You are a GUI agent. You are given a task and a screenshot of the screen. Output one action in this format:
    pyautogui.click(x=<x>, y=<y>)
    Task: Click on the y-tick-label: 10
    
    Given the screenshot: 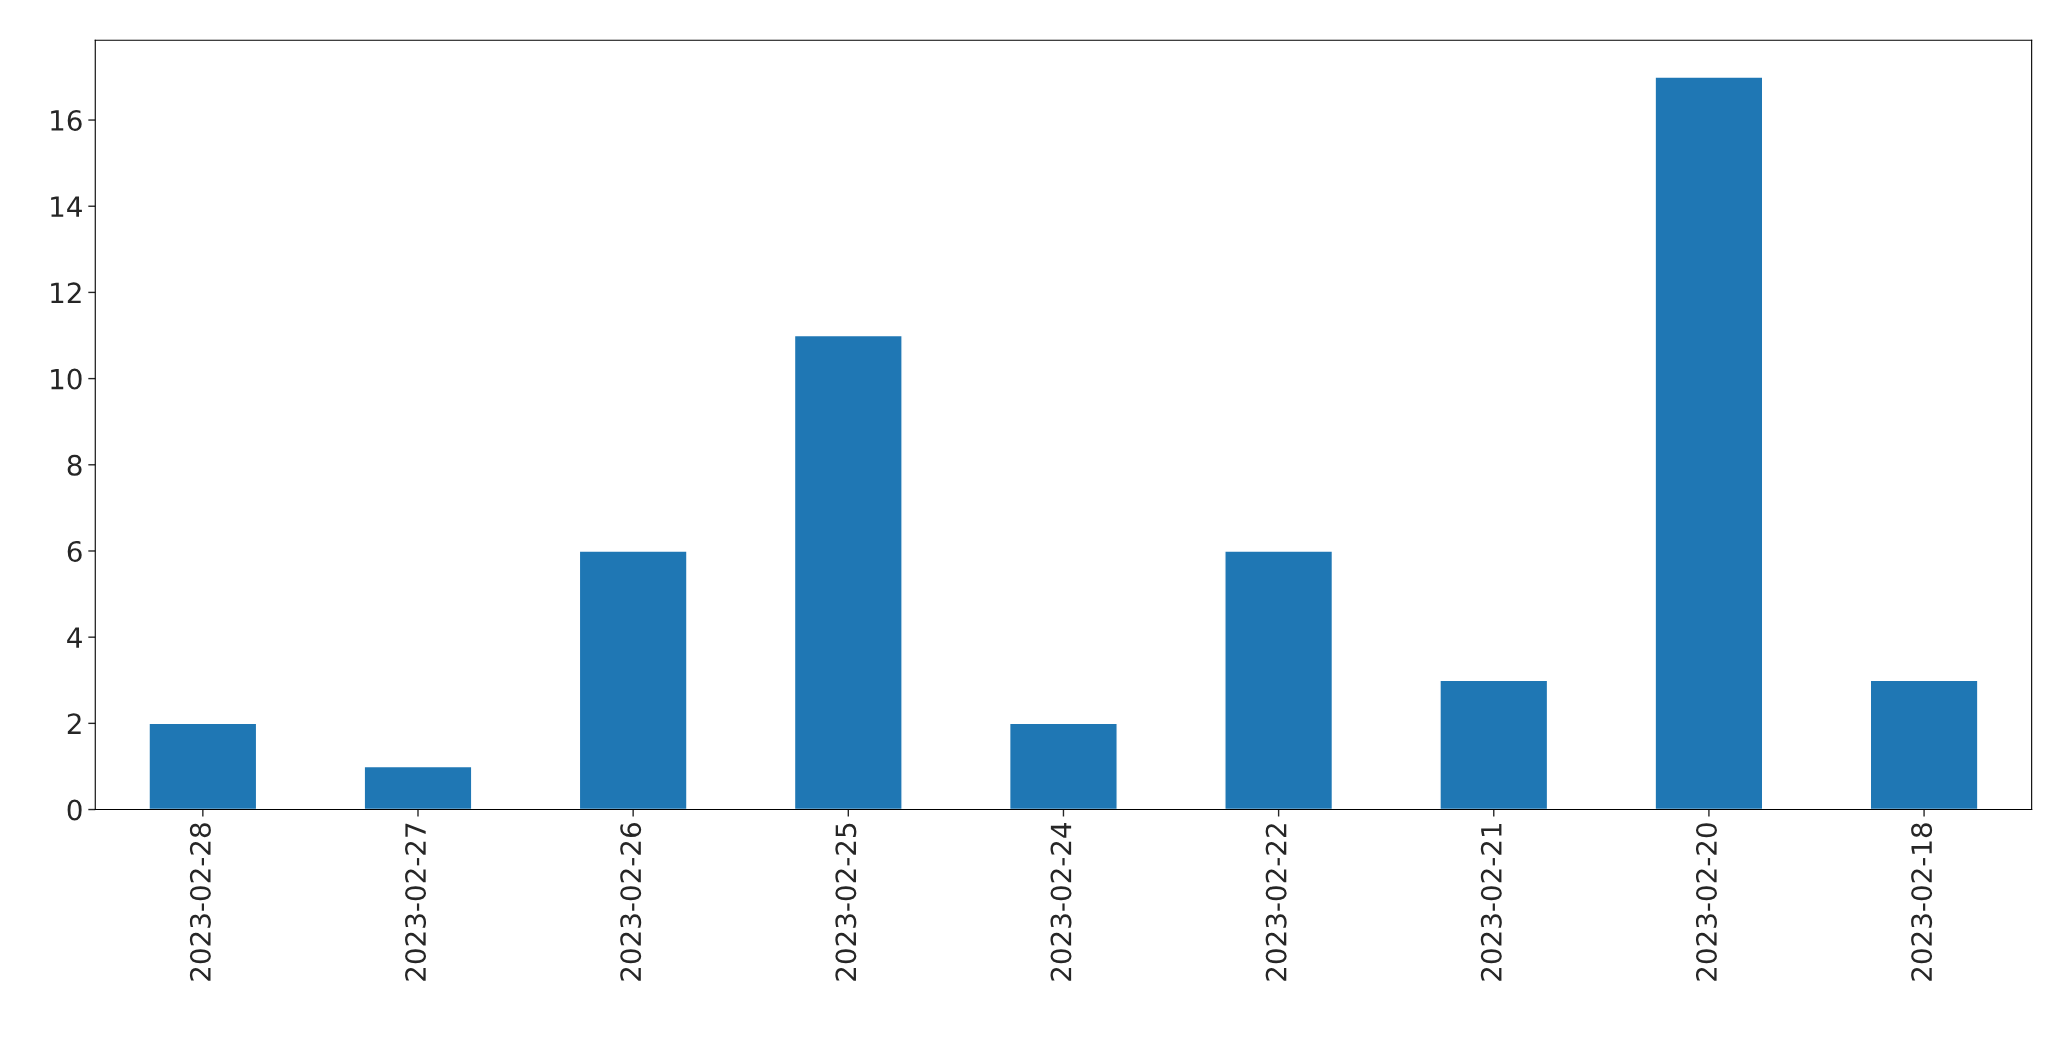 What is the action you would take?
    pyautogui.click(x=66, y=379)
    